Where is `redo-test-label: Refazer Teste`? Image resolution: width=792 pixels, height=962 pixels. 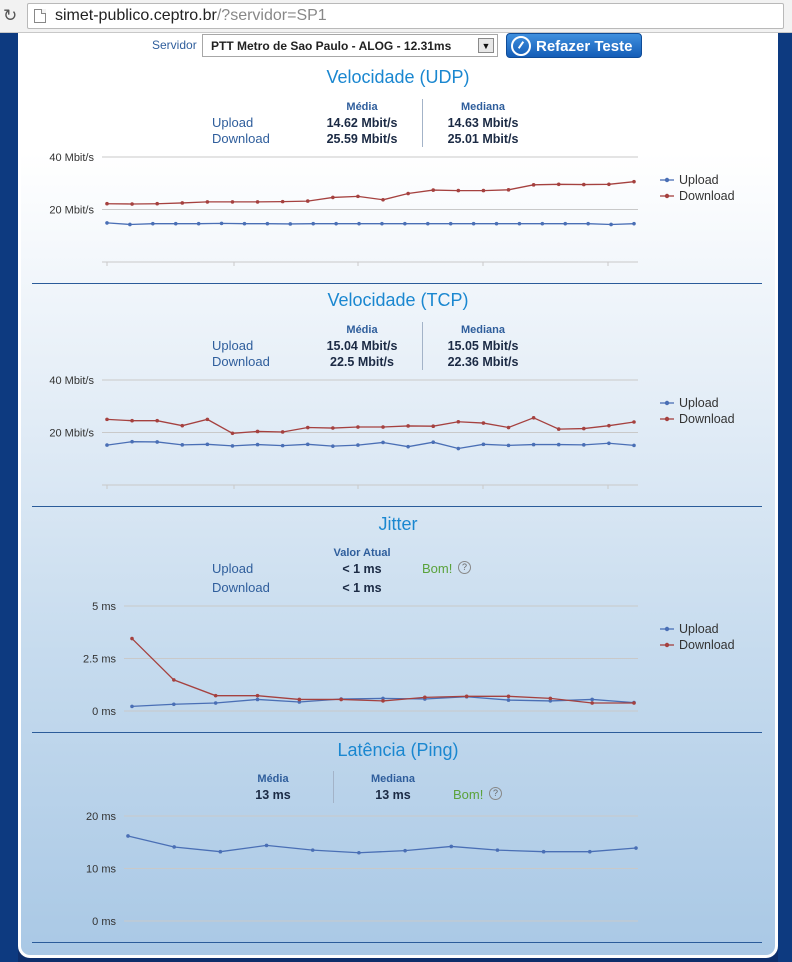 redo-test-label: Refazer Teste is located at coordinates (584, 46).